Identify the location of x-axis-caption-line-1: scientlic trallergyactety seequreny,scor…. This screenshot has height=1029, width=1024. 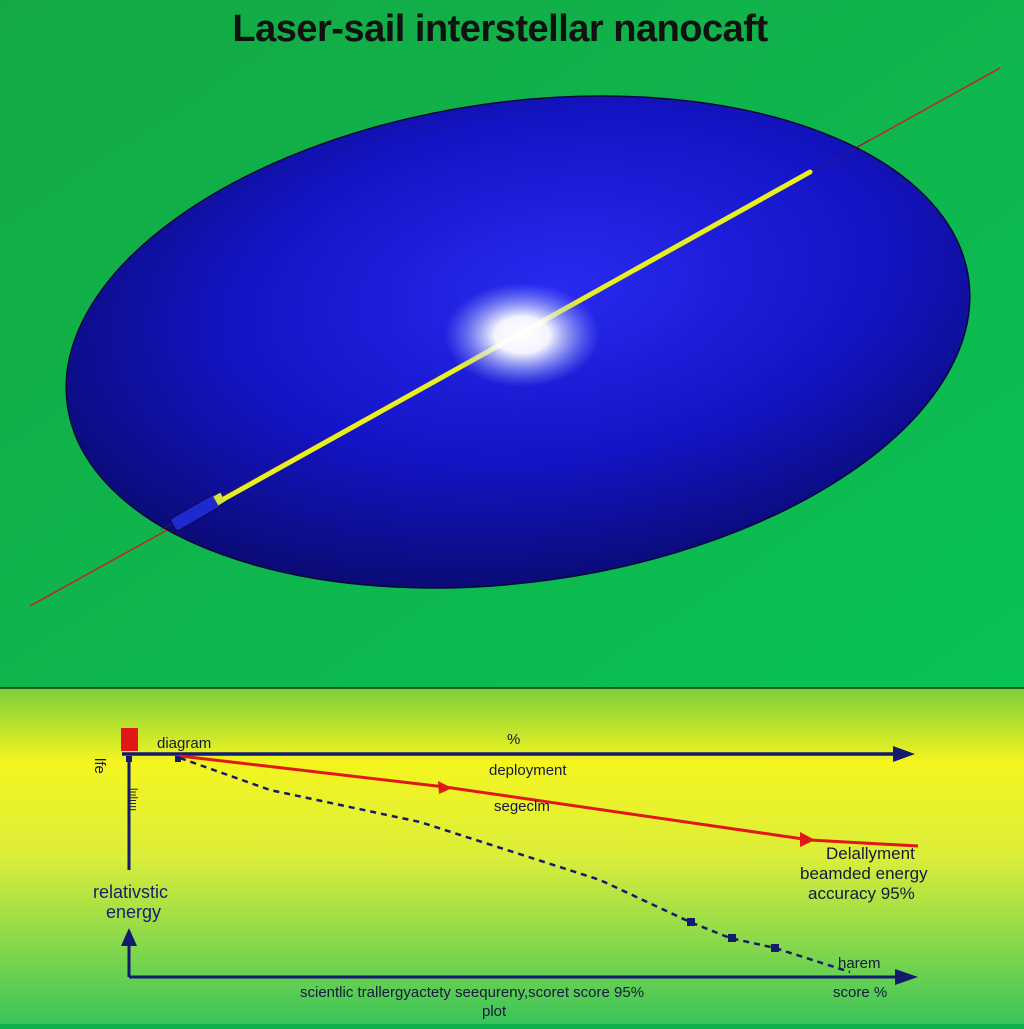
(472, 992).